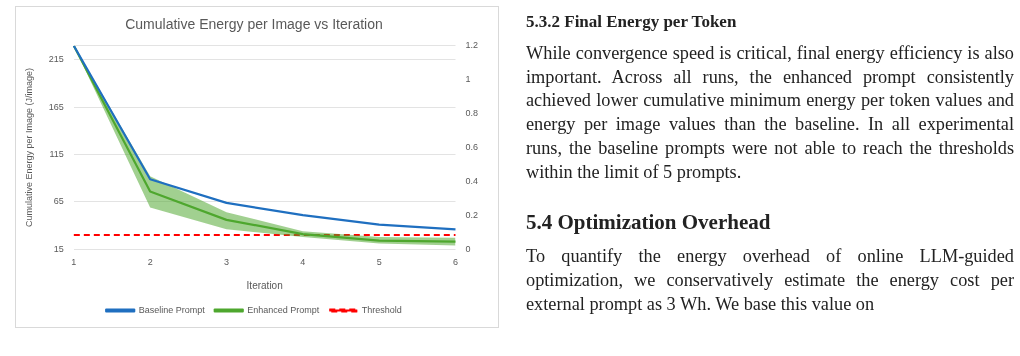 This screenshot has width=1020, height=356. What do you see at coordinates (471, 214) in the screenshot?
I see `y2-tick-label: 0.2` at bounding box center [471, 214].